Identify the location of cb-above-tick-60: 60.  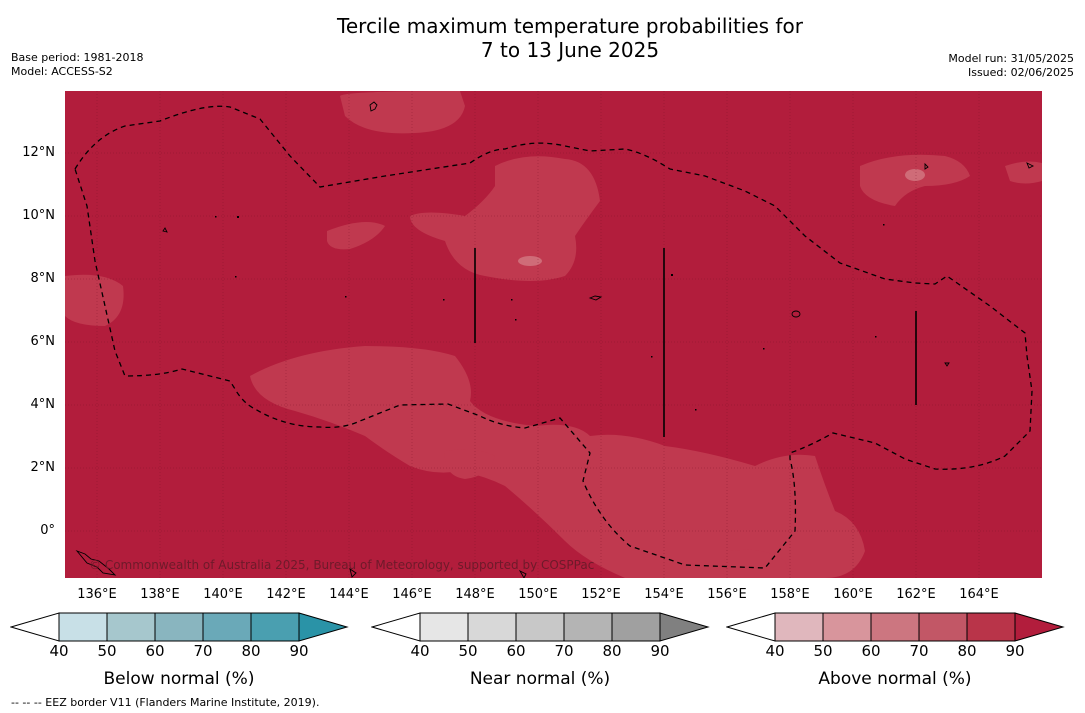
(871, 651).